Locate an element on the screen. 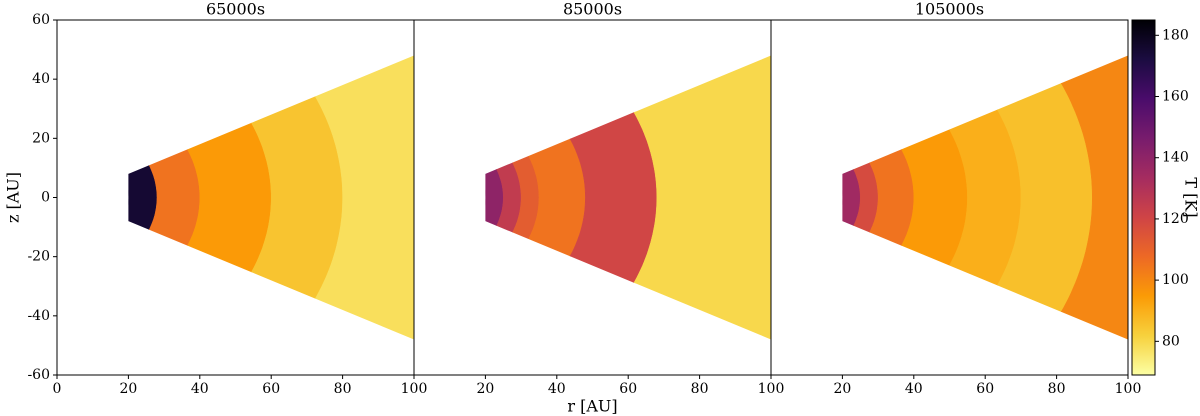 The height and width of the screenshot is (416, 1200). colorbar is located at coordinates (1143, 197).